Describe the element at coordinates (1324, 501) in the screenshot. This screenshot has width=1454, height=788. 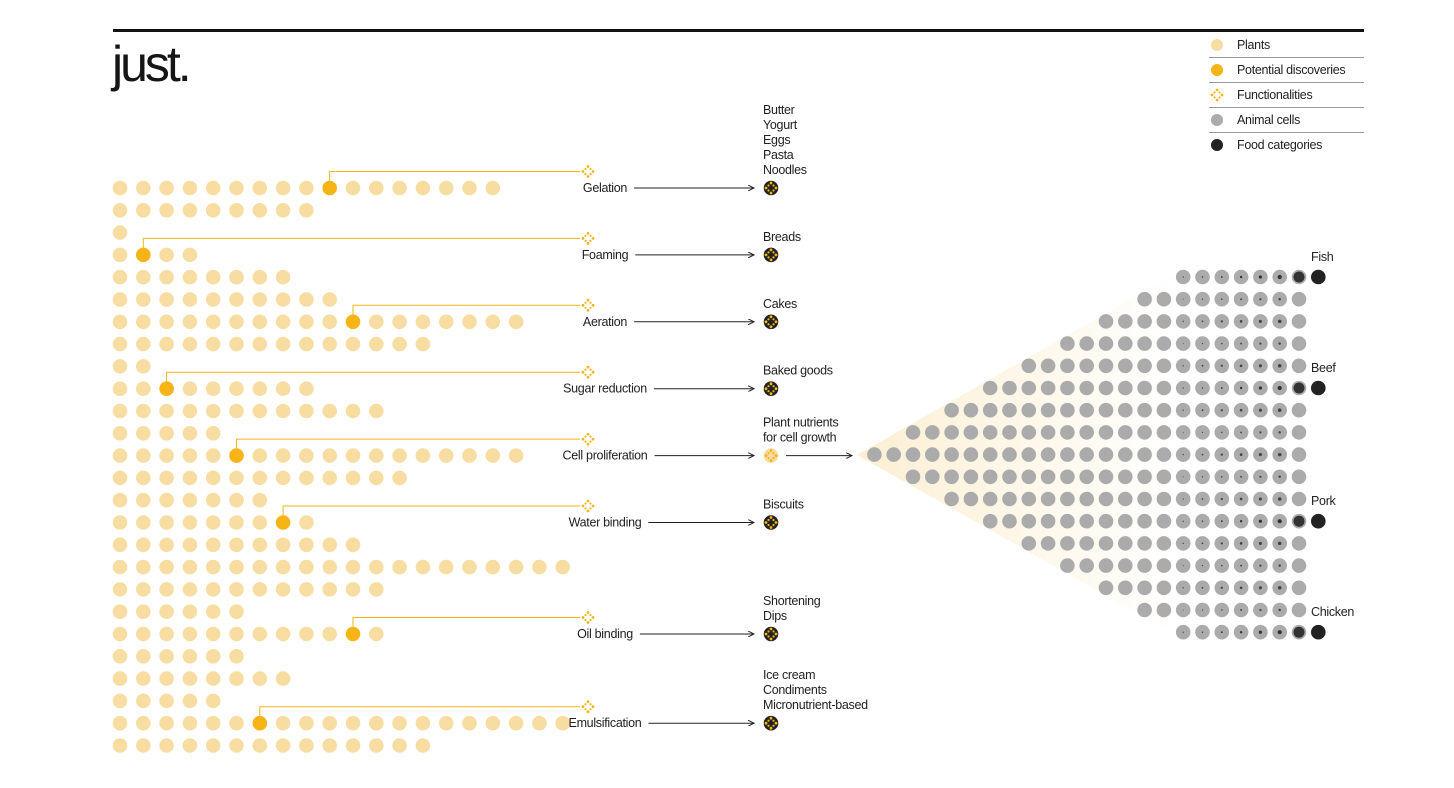
I see `meat-label: Pork` at that location.